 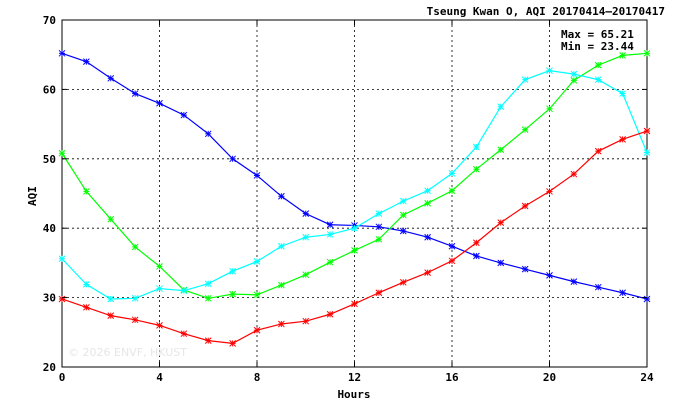 What do you see at coordinates (354, 377) in the screenshot?
I see `x-tick-label: 12` at bounding box center [354, 377].